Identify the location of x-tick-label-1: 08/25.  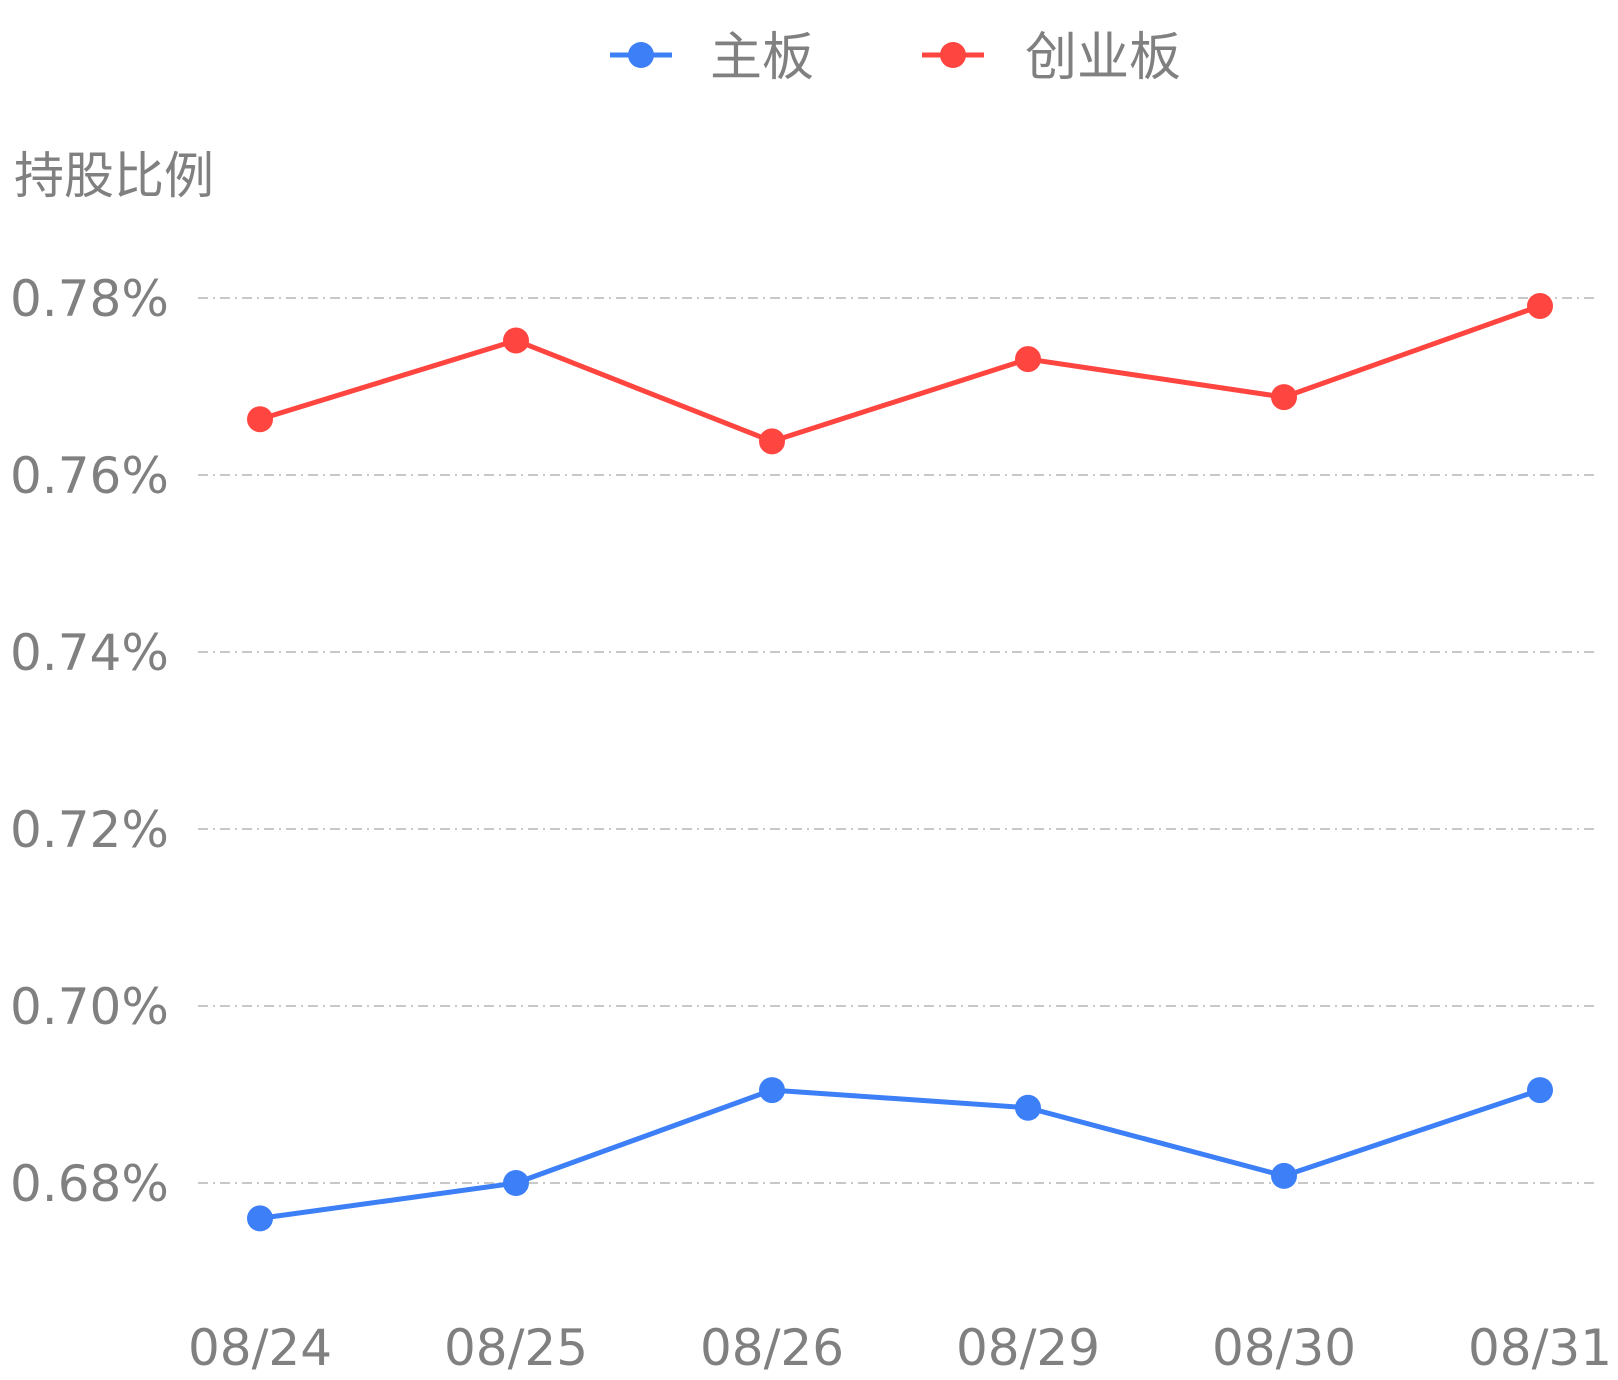
(516, 1348).